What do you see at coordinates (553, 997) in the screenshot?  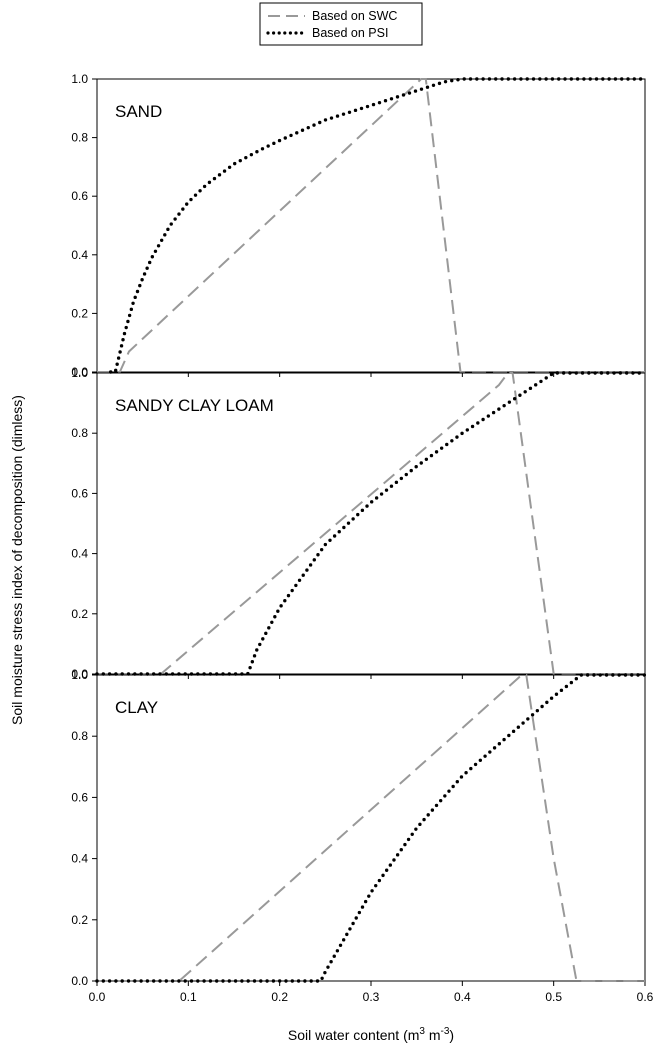 I see `x-tick-label: 0.5` at bounding box center [553, 997].